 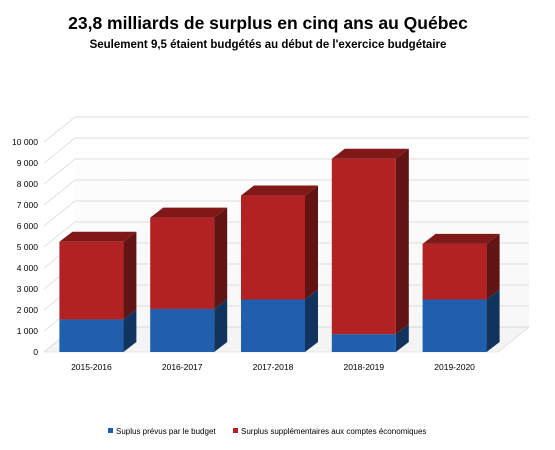 What do you see at coordinates (28, 184) in the screenshot?
I see `y-tick-label: 8 000` at bounding box center [28, 184].